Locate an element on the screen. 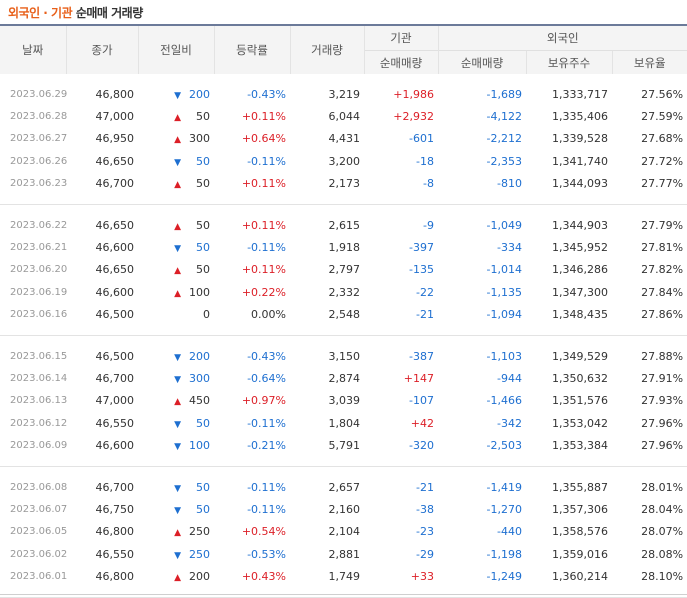 Image resolution: width=687 pixels, height=598 pixels. change-value: 100 is located at coordinates (199, 292).